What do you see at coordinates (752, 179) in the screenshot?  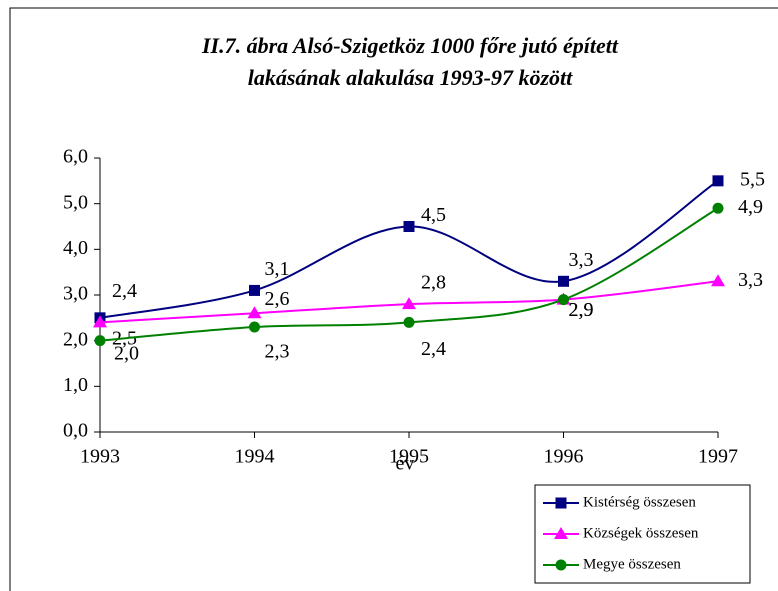 I see `data-label: 5,5` at bounding box center [752, 179].